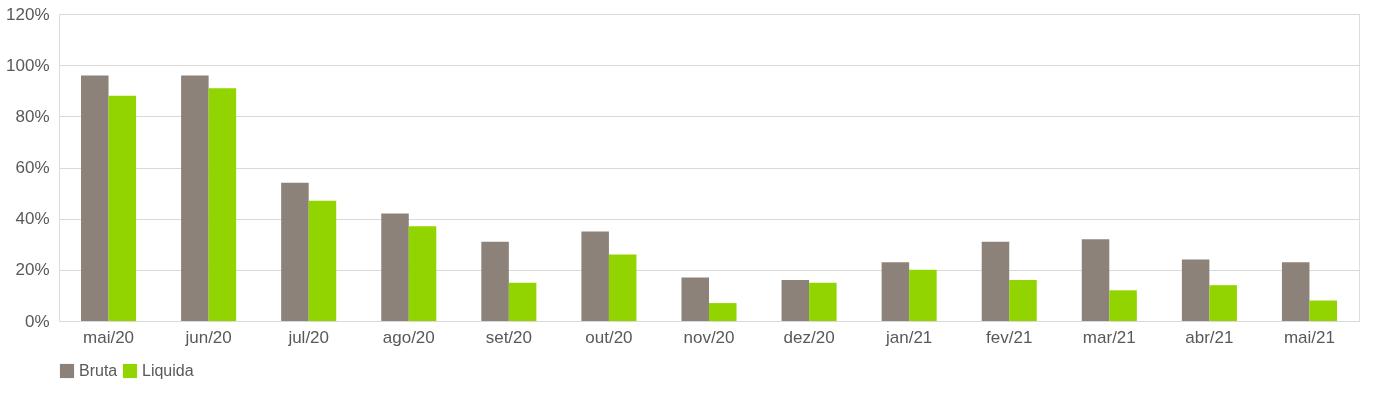 Image resolution: width=1389 pixels, height=413 pixels. Describe the element at coordinates (1209, 337) in the screenshot. I see `x-tick-label: abr/21` at that location.